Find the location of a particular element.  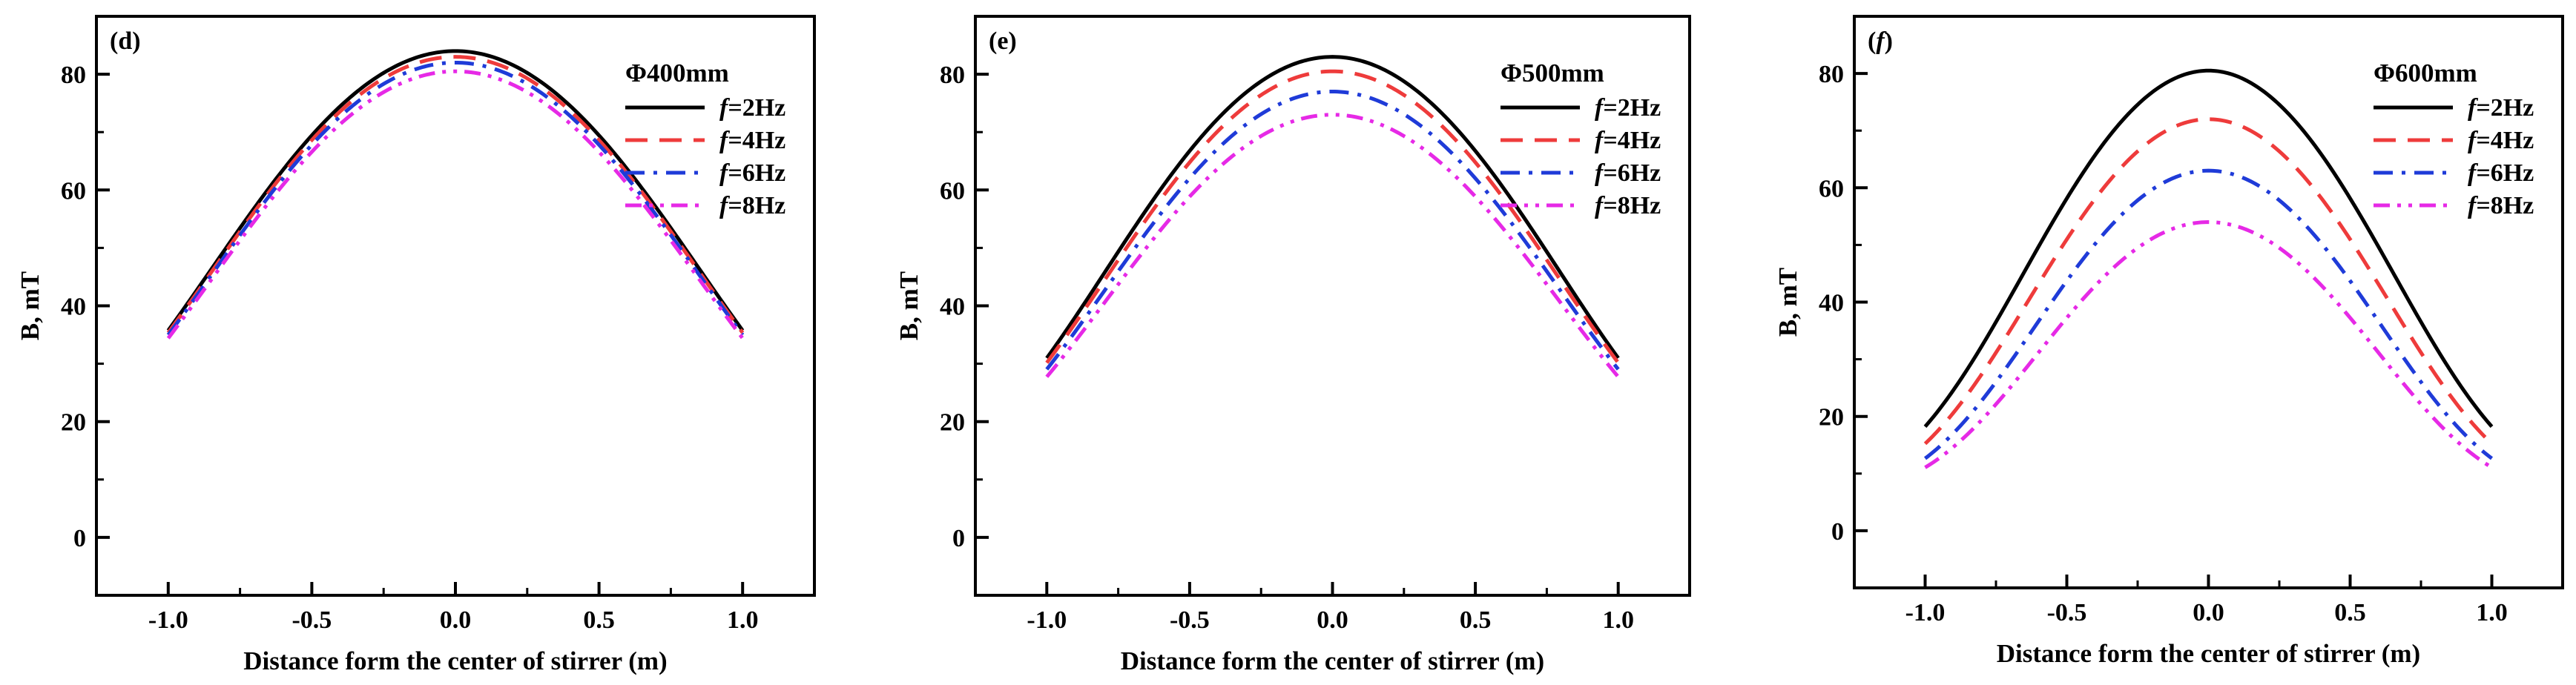

chart-1-series-f-4hz is located at coordinates (456, 195).